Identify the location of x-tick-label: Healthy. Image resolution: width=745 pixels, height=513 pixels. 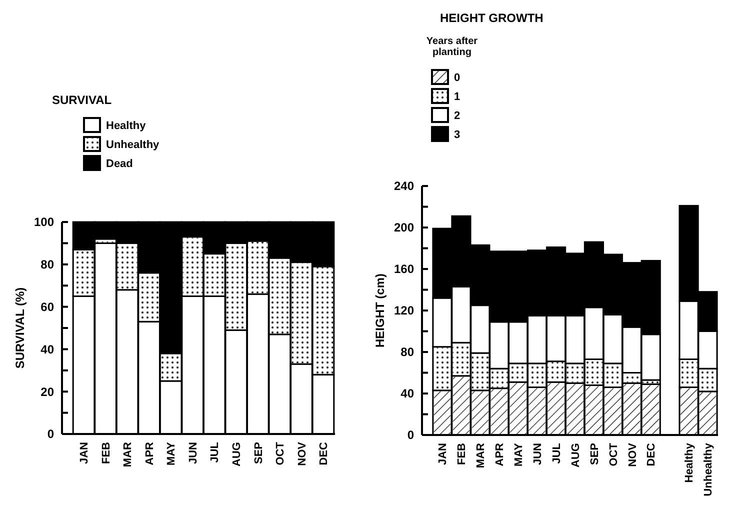
(690, 462).